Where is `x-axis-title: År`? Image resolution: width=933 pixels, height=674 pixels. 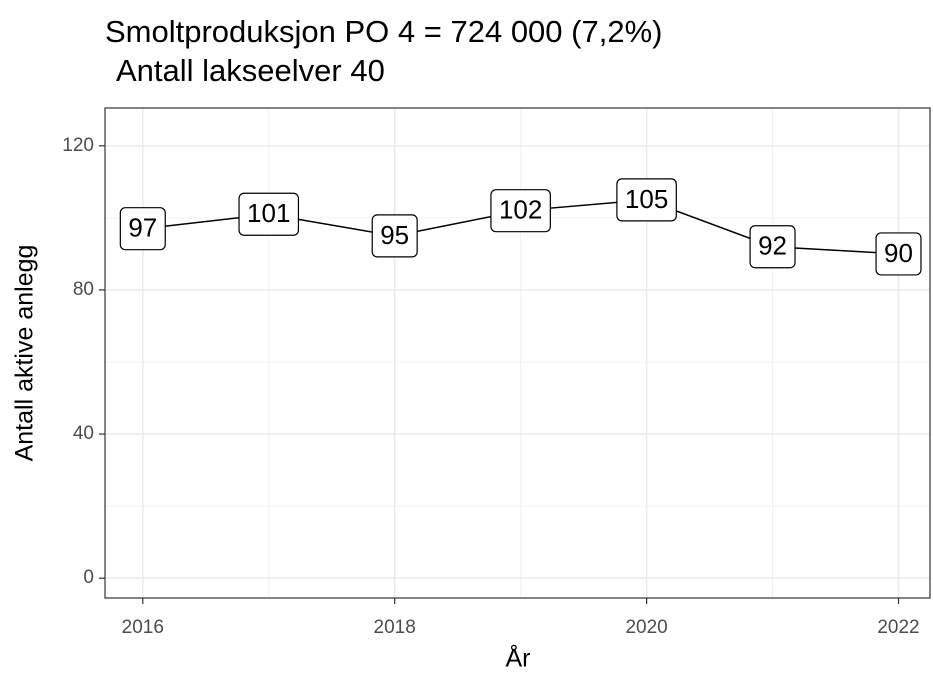 x-axis-title: År is located at coordinates (518, 658).